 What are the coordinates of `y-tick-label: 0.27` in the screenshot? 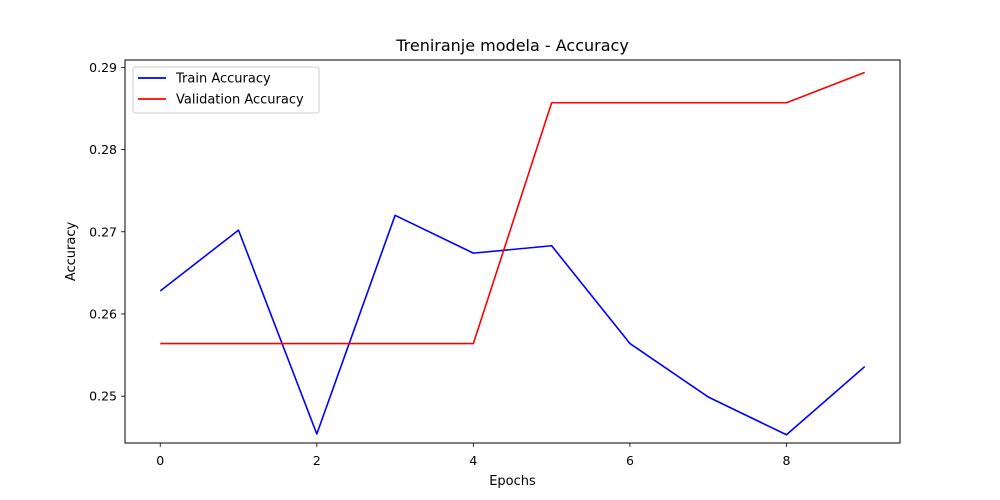 It's located at (103, 231).